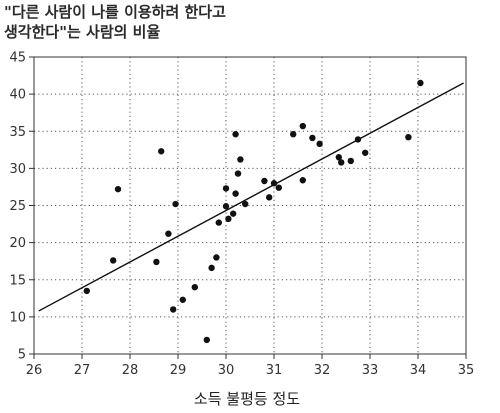 This screenshot has height=413, width=500. What do you see at coordinates (247, 399) in the screenshot?
I see `x-axis-label: 소득 불평등 정도` at bounding box center [247, 399].